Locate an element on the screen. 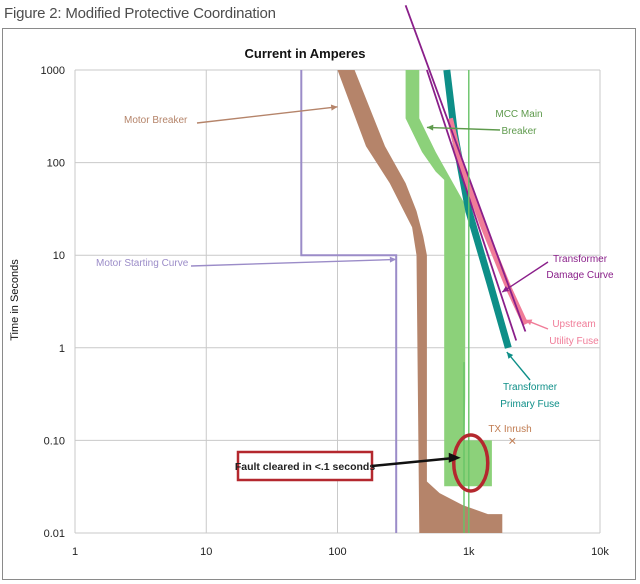  x-tick-label: 100 is located at coordinates (337, 552).